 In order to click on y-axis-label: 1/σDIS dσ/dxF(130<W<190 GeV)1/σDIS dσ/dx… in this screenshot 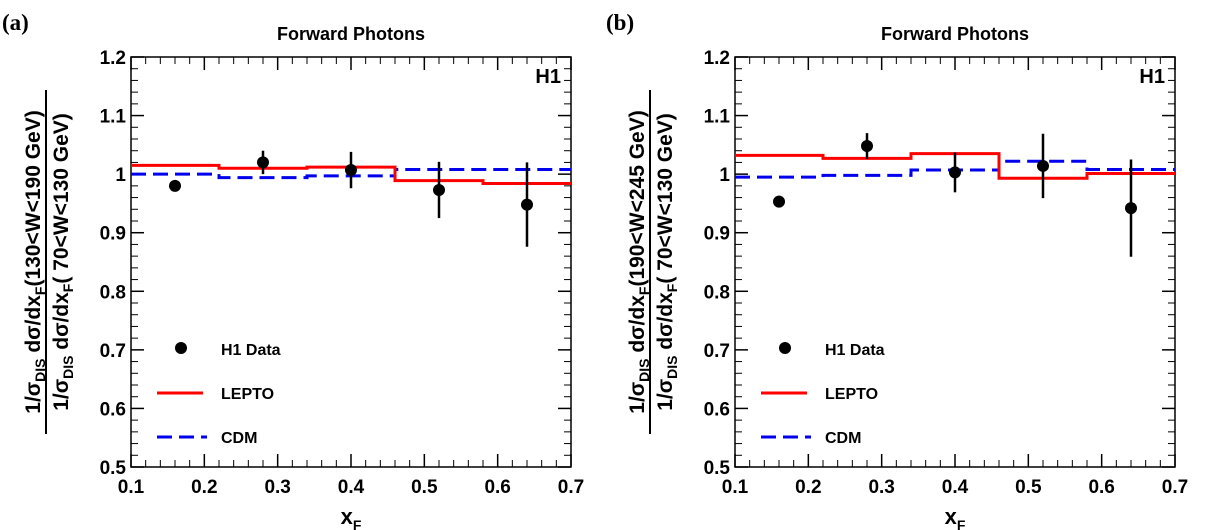, I will do `click(49, 262)`.